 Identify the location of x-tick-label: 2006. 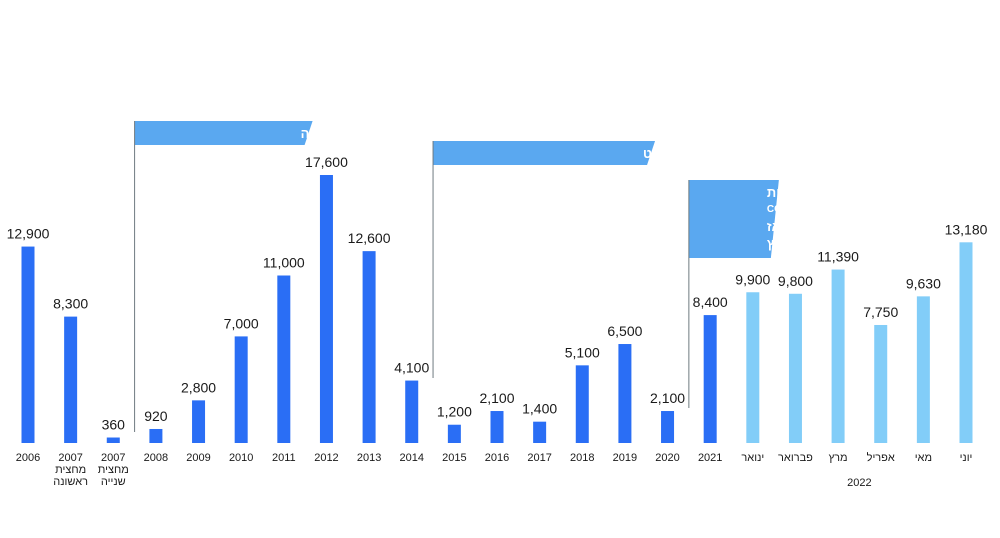
(28, 458).